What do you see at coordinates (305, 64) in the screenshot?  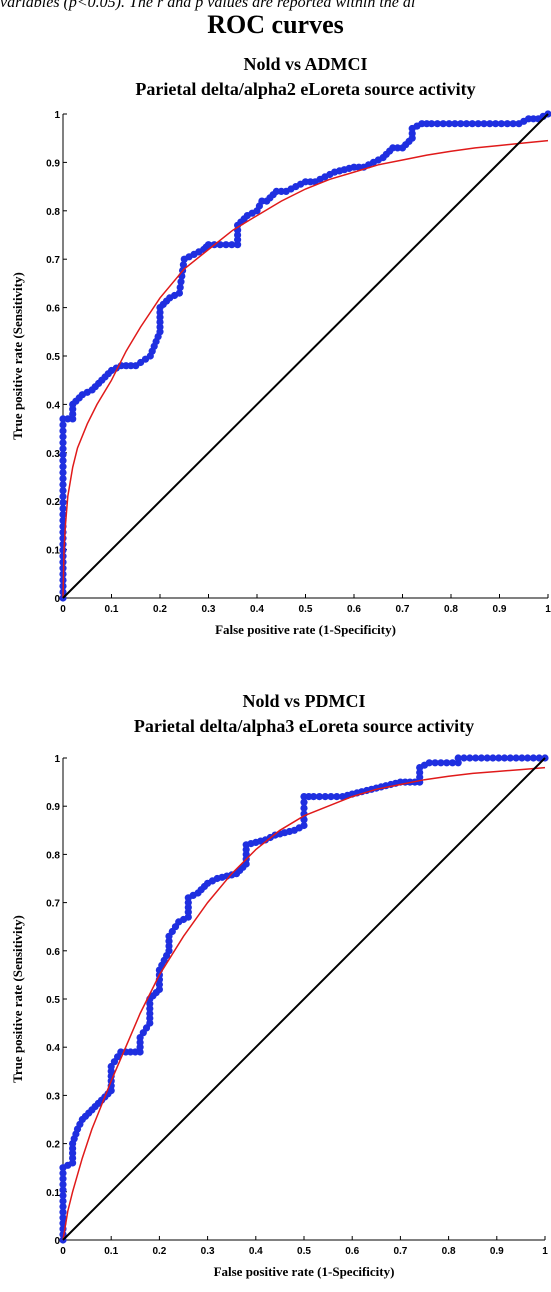 I see `chart1-title: Nold vs ADMCI` at bounding box center [305, 64].